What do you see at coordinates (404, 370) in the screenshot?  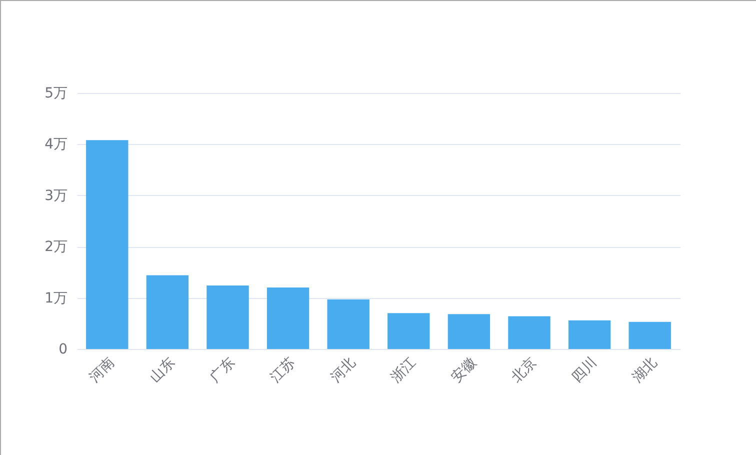 I see `x-tick-label: 浙江` at bounding box center [404, 370].